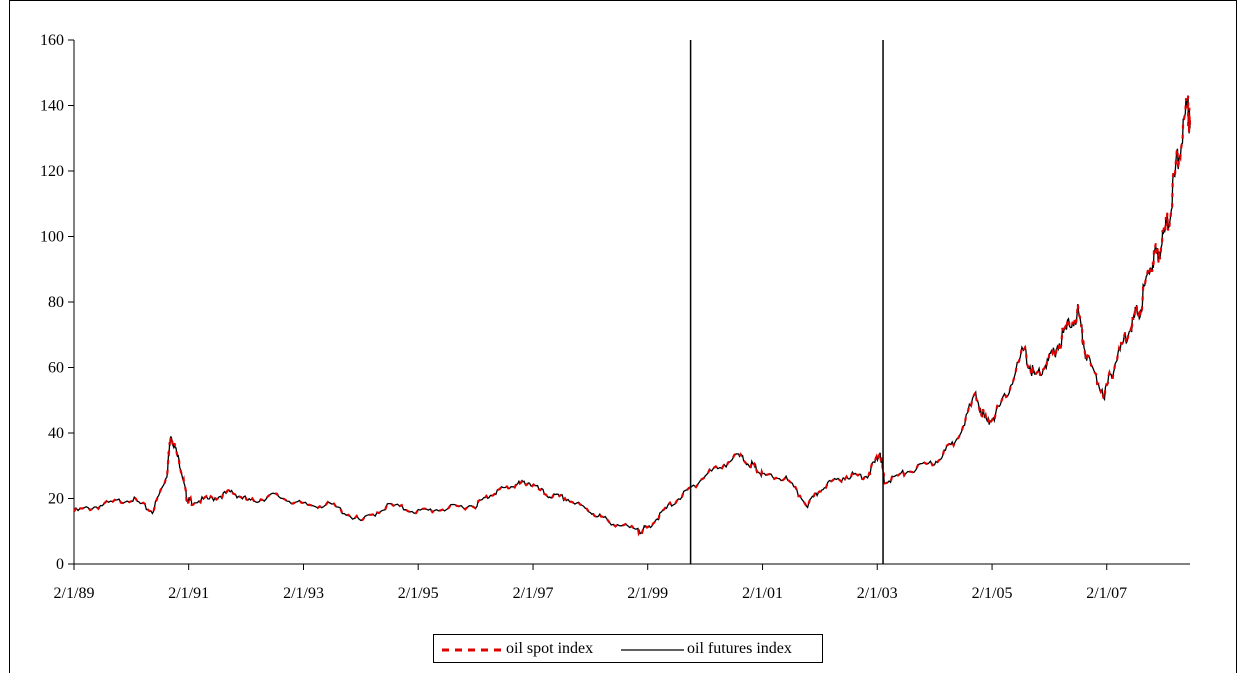  Describe the element at coordinates (533, 593) in the screenshot. I see `x-tick-label: 2/1/97` at that location.